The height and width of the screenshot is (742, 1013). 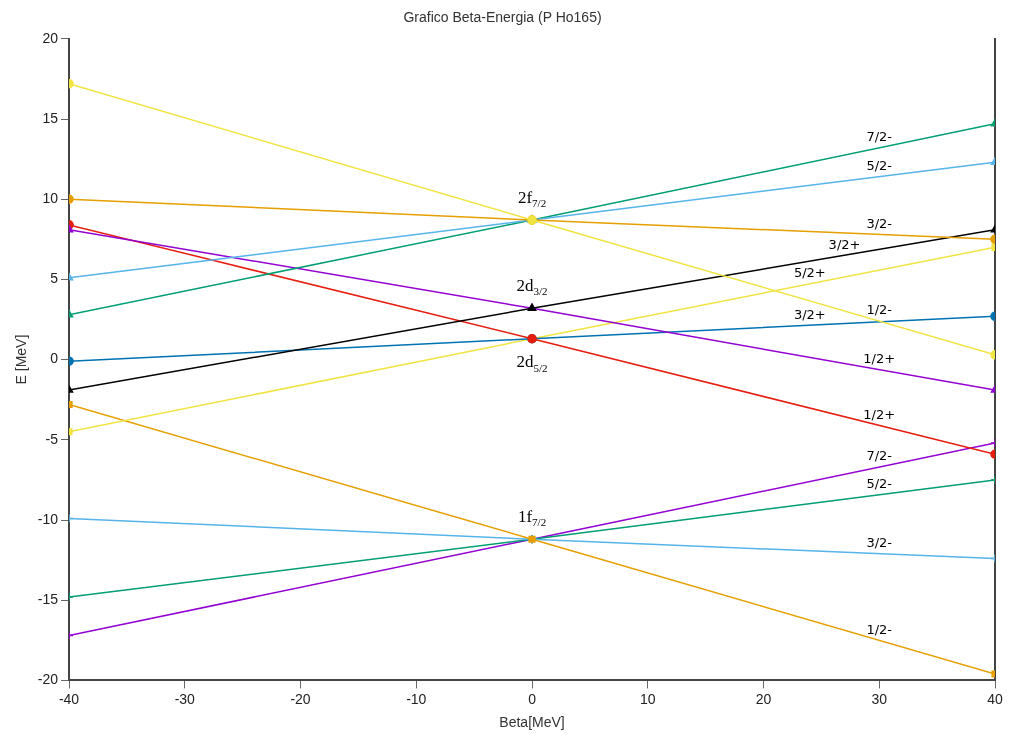 What do you see at coordinates (185, 698) in the screenshot?
I see `x-tick-label: -30` at bounding box center [185, 698].